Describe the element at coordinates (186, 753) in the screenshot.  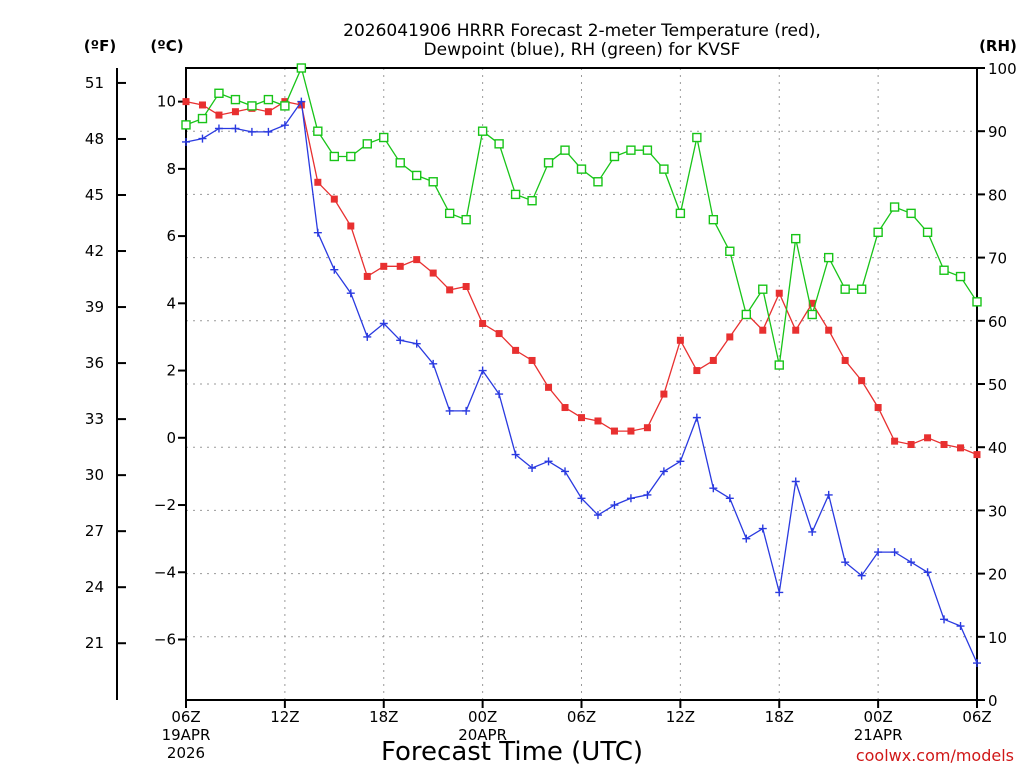
I see `x-tick-label: 2026` at that location.